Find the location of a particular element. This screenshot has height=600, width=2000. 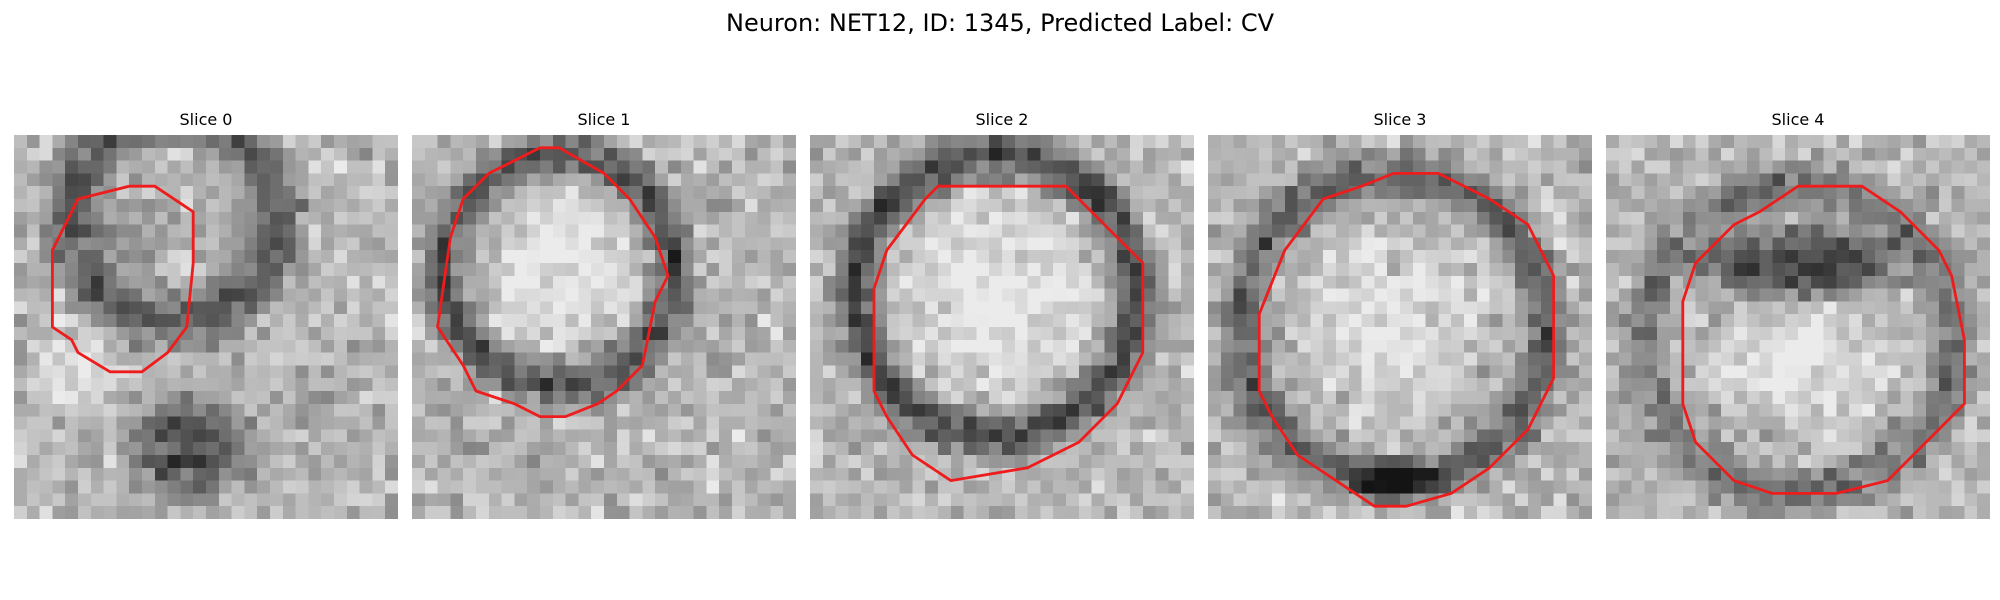

panel-slice-1: Slice 1 is located at coordinates (604, 314).